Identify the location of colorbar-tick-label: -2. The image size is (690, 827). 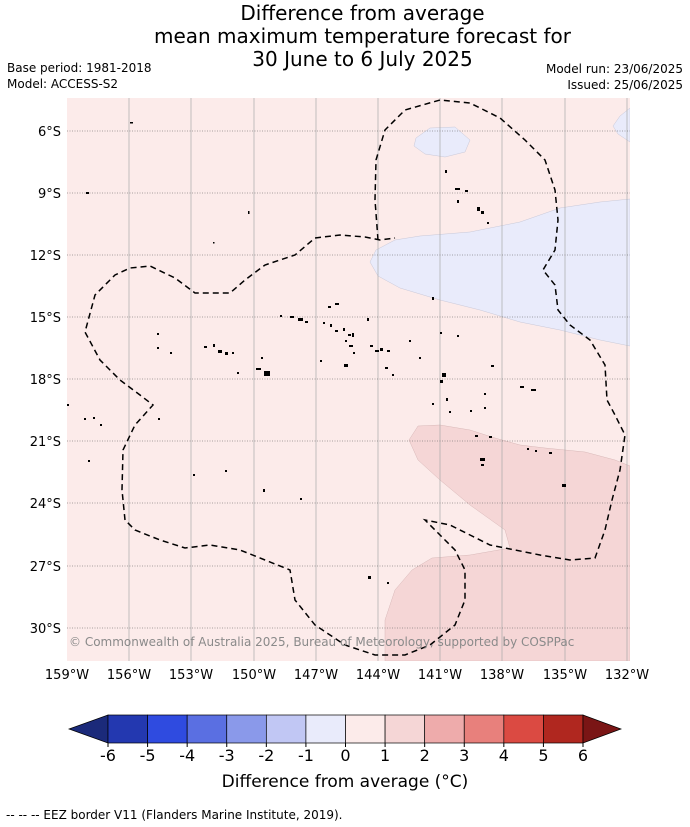
(266, 755).